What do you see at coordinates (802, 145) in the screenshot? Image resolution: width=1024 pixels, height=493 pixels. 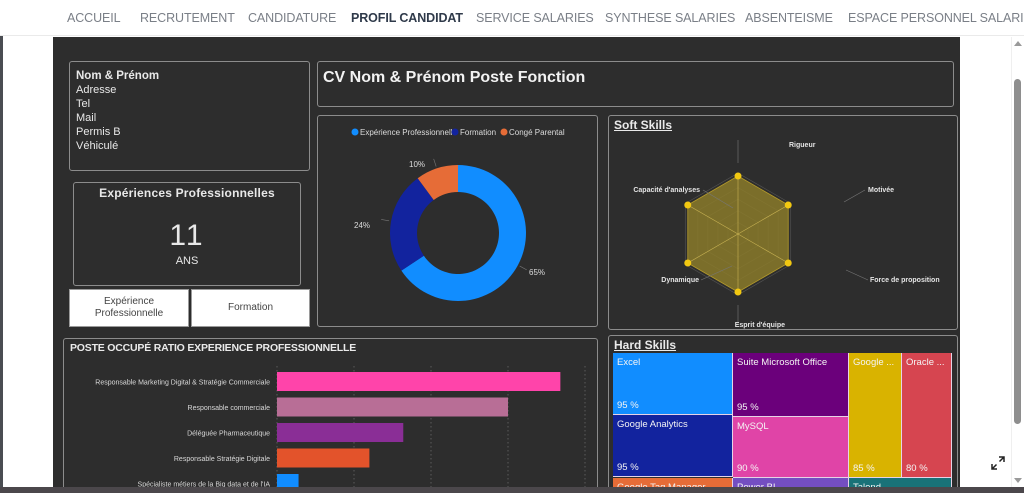 I see `radar-axis-label: Rigueur` at bounding box center [802, 145].